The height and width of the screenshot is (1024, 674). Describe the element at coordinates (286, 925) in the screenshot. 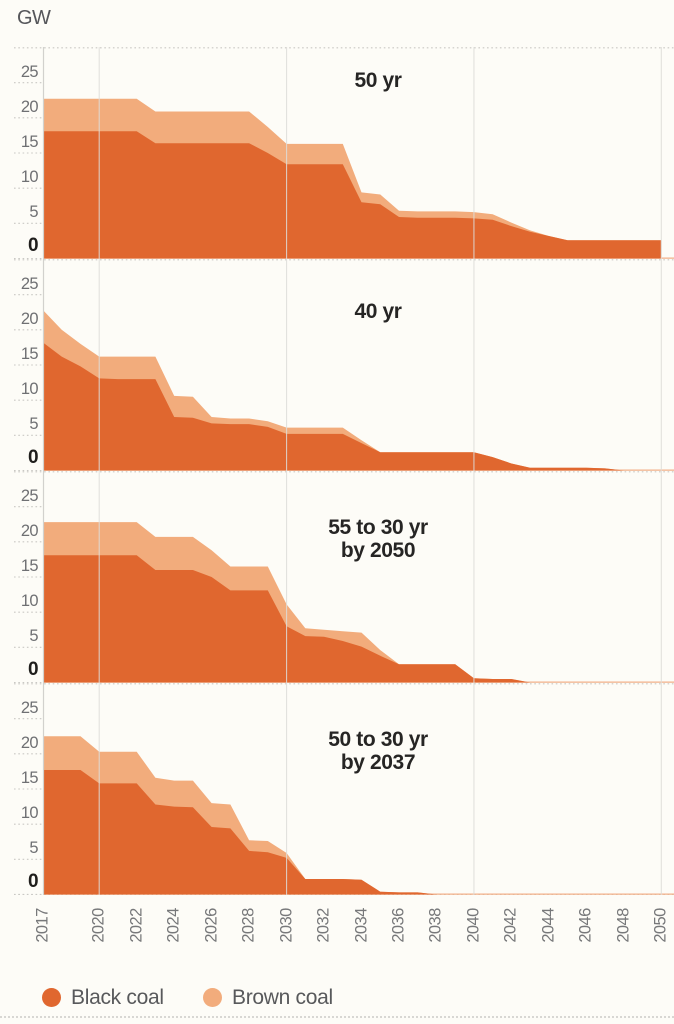

I see `x-tick-label-2030: 2030` at that location.